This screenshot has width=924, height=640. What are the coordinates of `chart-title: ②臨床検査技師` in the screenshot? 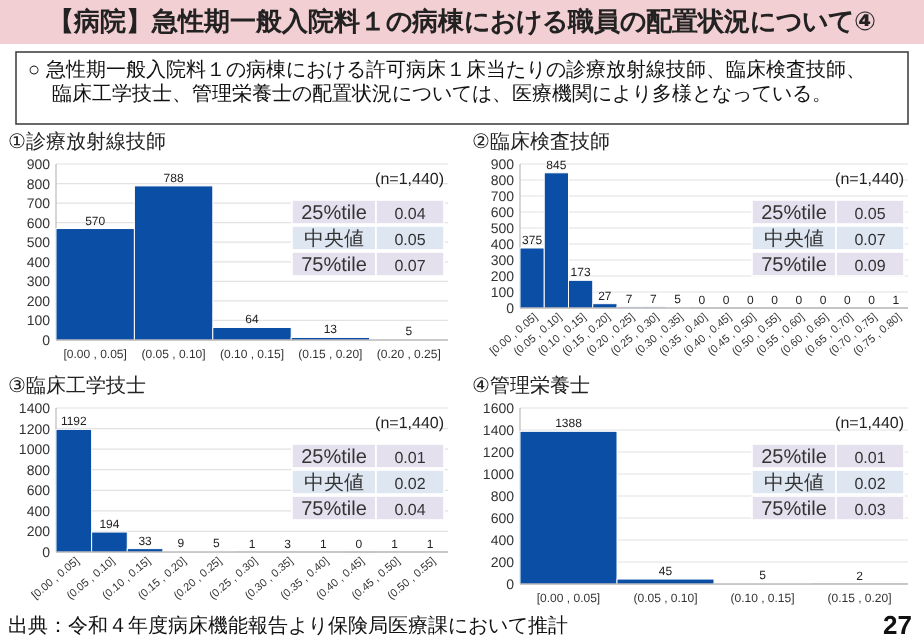 It's located at (541, 142).